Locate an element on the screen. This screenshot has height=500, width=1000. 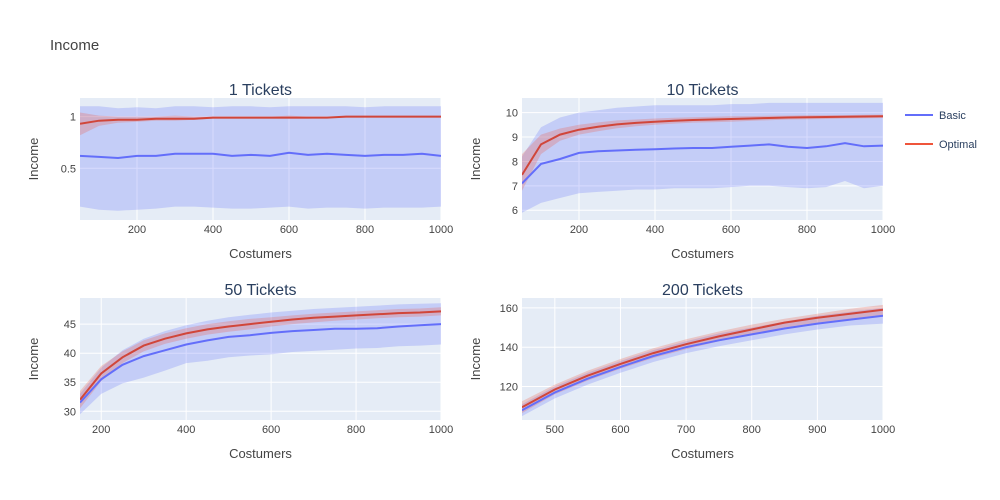
y-tick-label: 9 is located at coordinates (515, 138).